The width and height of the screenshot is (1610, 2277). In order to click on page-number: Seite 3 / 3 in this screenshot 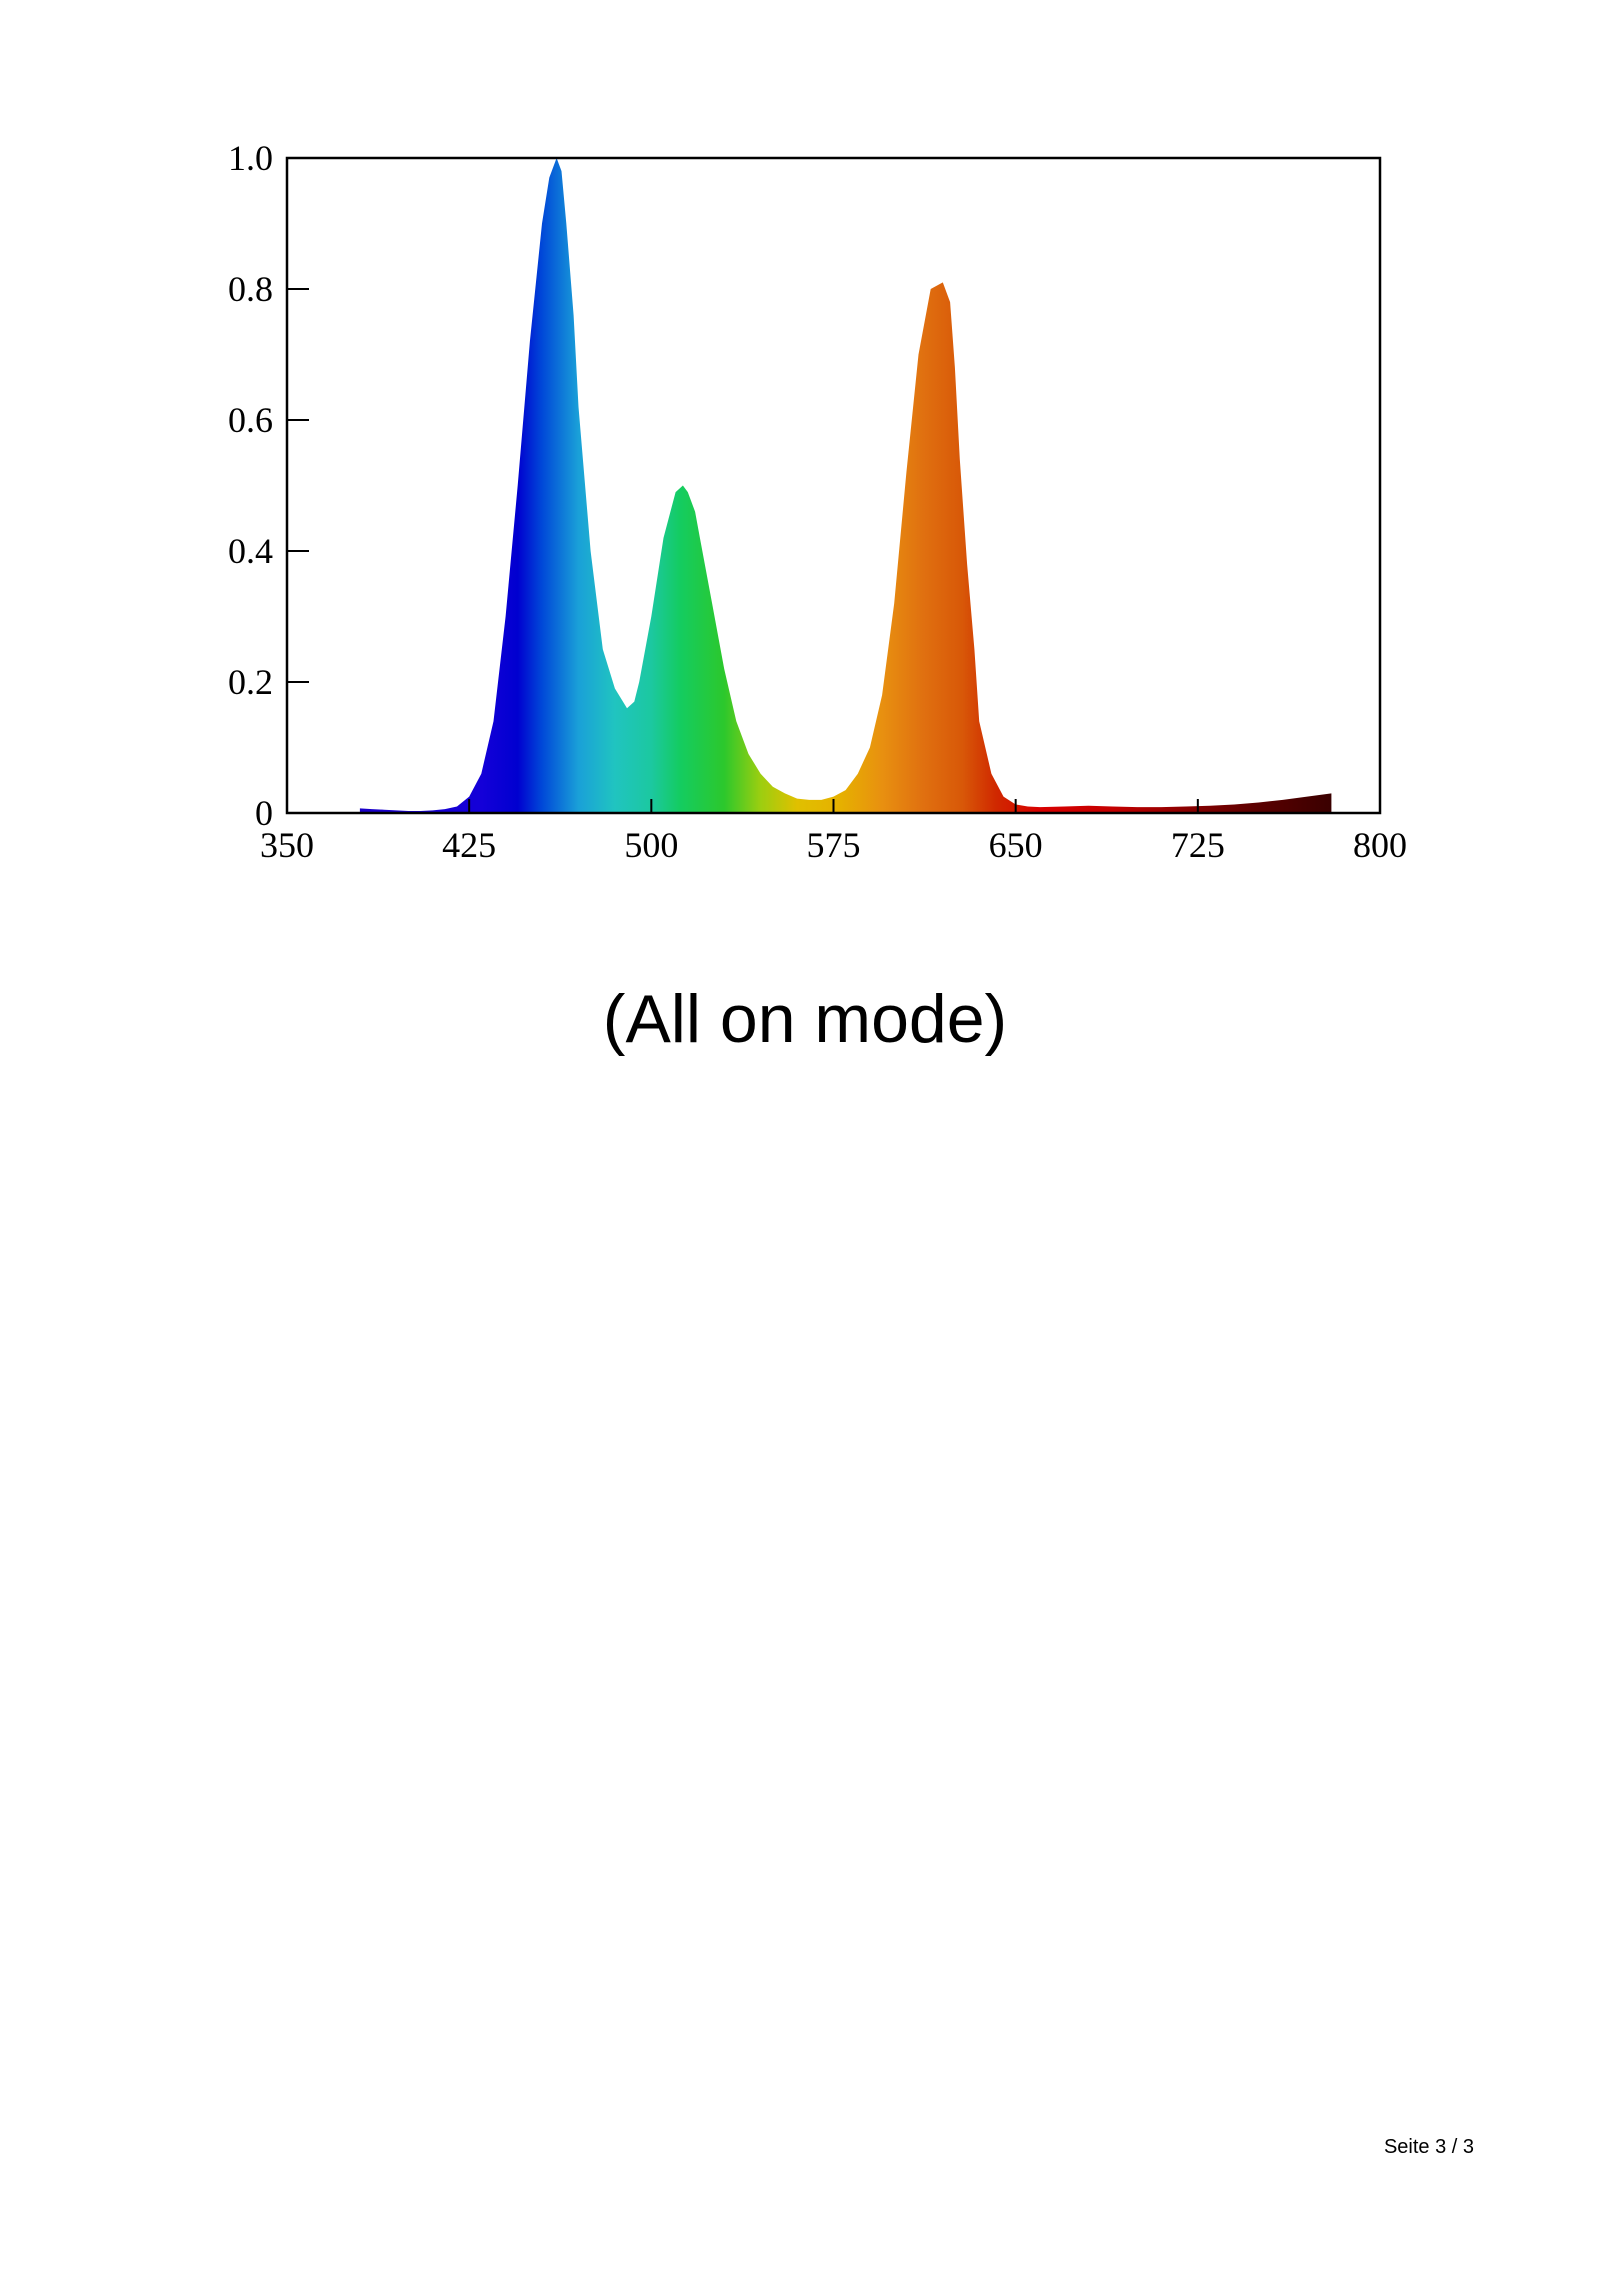, I will do `click(1428, 2147)`.